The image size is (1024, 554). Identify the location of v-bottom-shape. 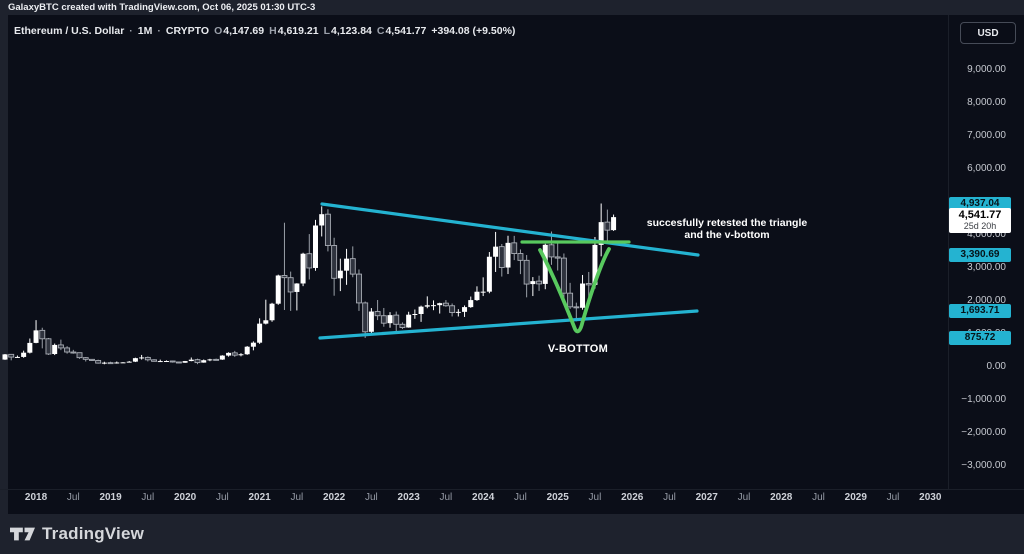
(574, 290).